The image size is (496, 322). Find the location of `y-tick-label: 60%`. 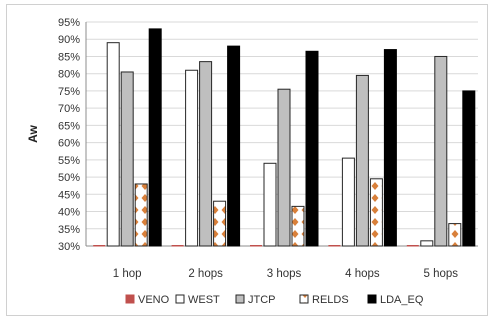

y-tick-label: 60% is located at coordinates (69, 144).